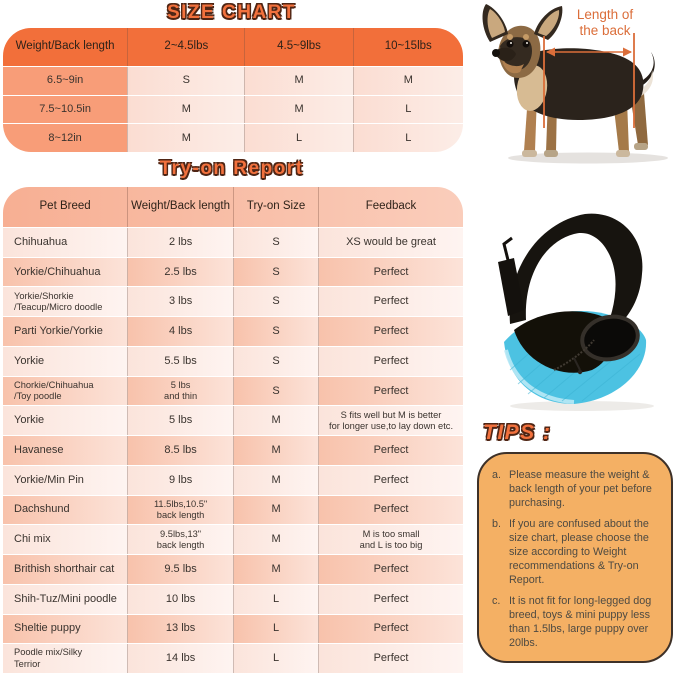 This screenshot has width=679, height=673. I want to click on cell-back-length: 7.5~10.5in, so click(65, 109).